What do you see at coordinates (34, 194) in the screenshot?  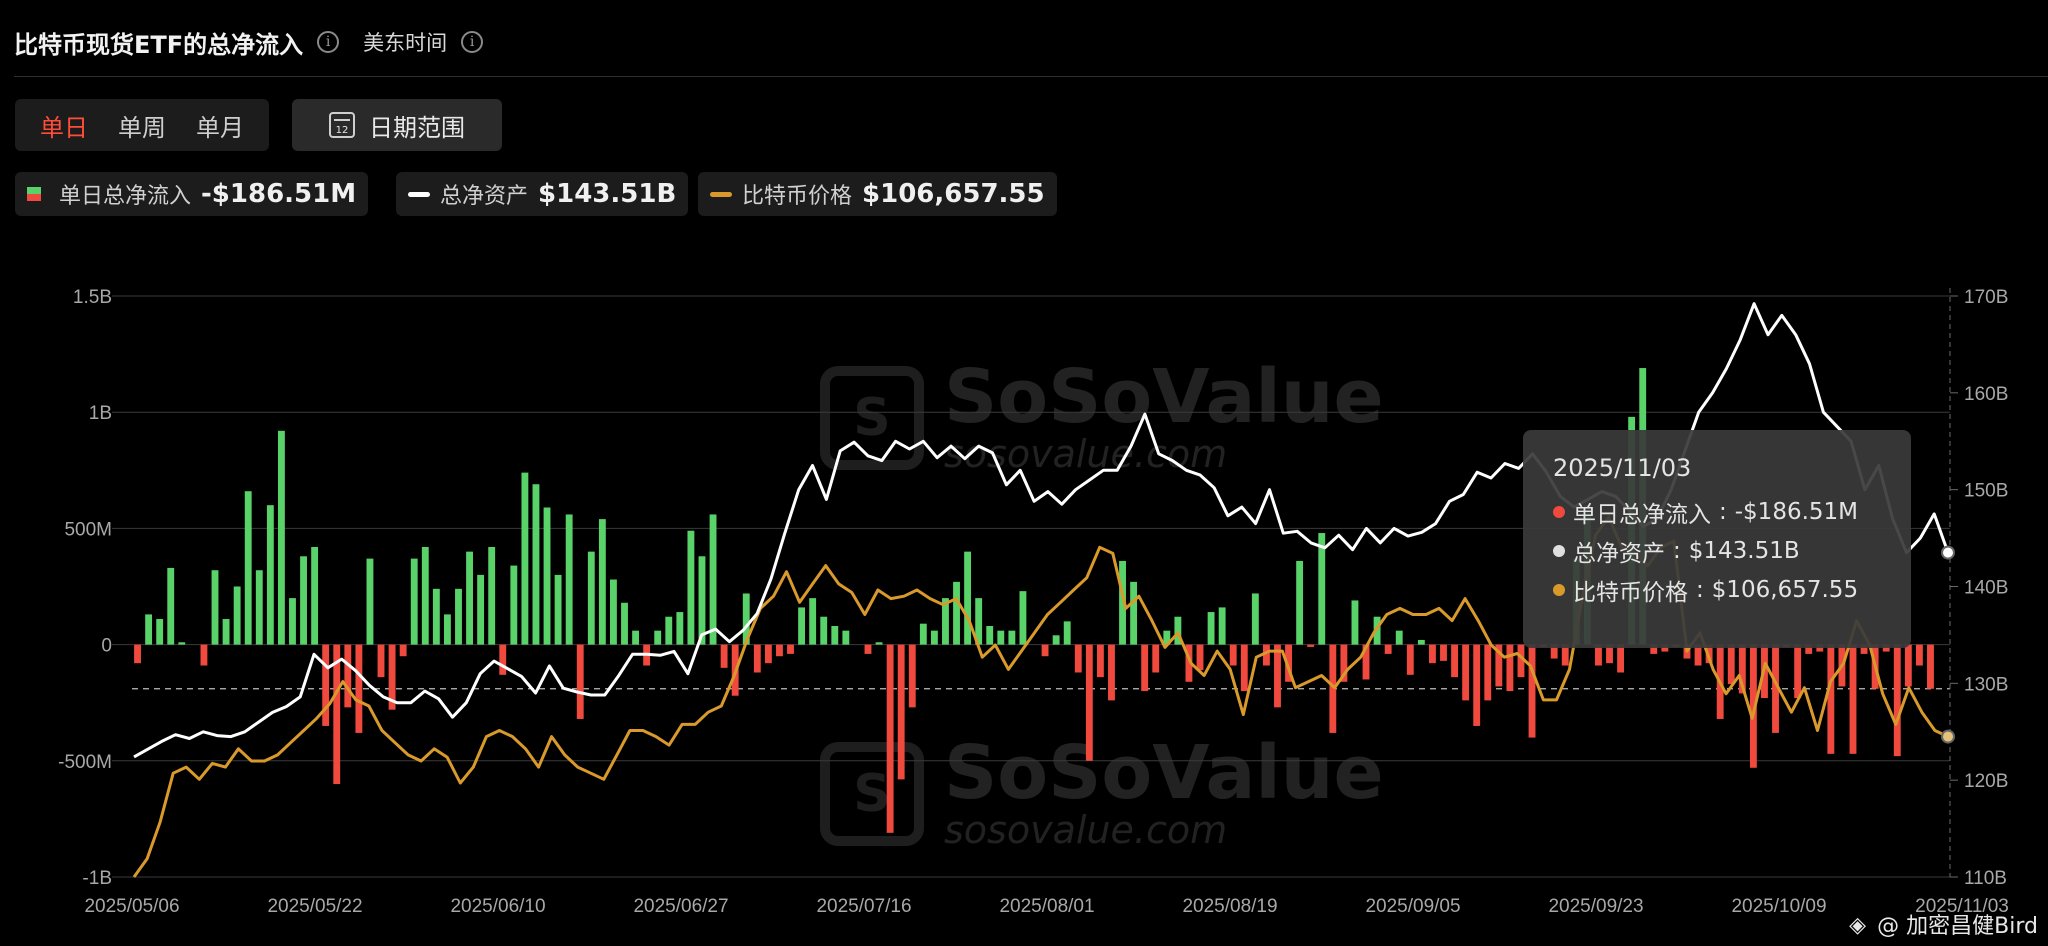 I see `bar-icon` at bounding box center [34, 194].